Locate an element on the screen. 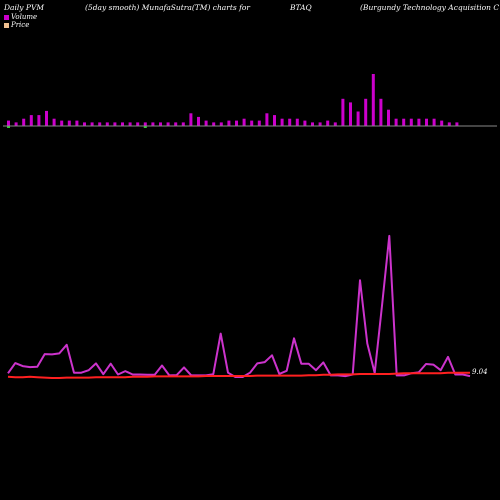  chart-title: Daily PVM is located at coordinates (24, 7).